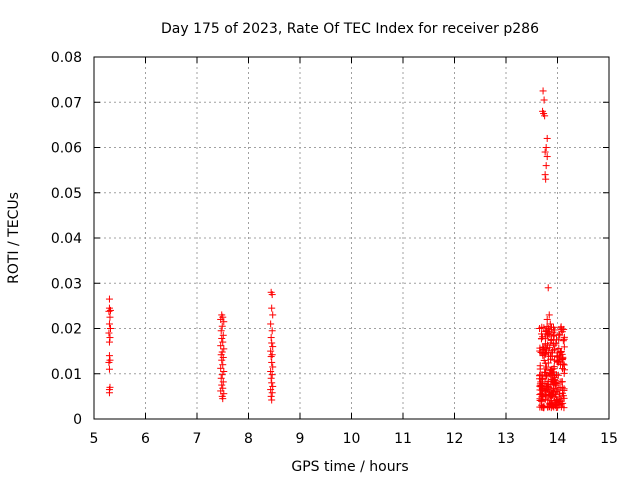 The image size is (640, 480). What do you see at coordinates (506, 439) in the screenshot?
I see `x-tick-label: 13` at bounding box center [506, 439].